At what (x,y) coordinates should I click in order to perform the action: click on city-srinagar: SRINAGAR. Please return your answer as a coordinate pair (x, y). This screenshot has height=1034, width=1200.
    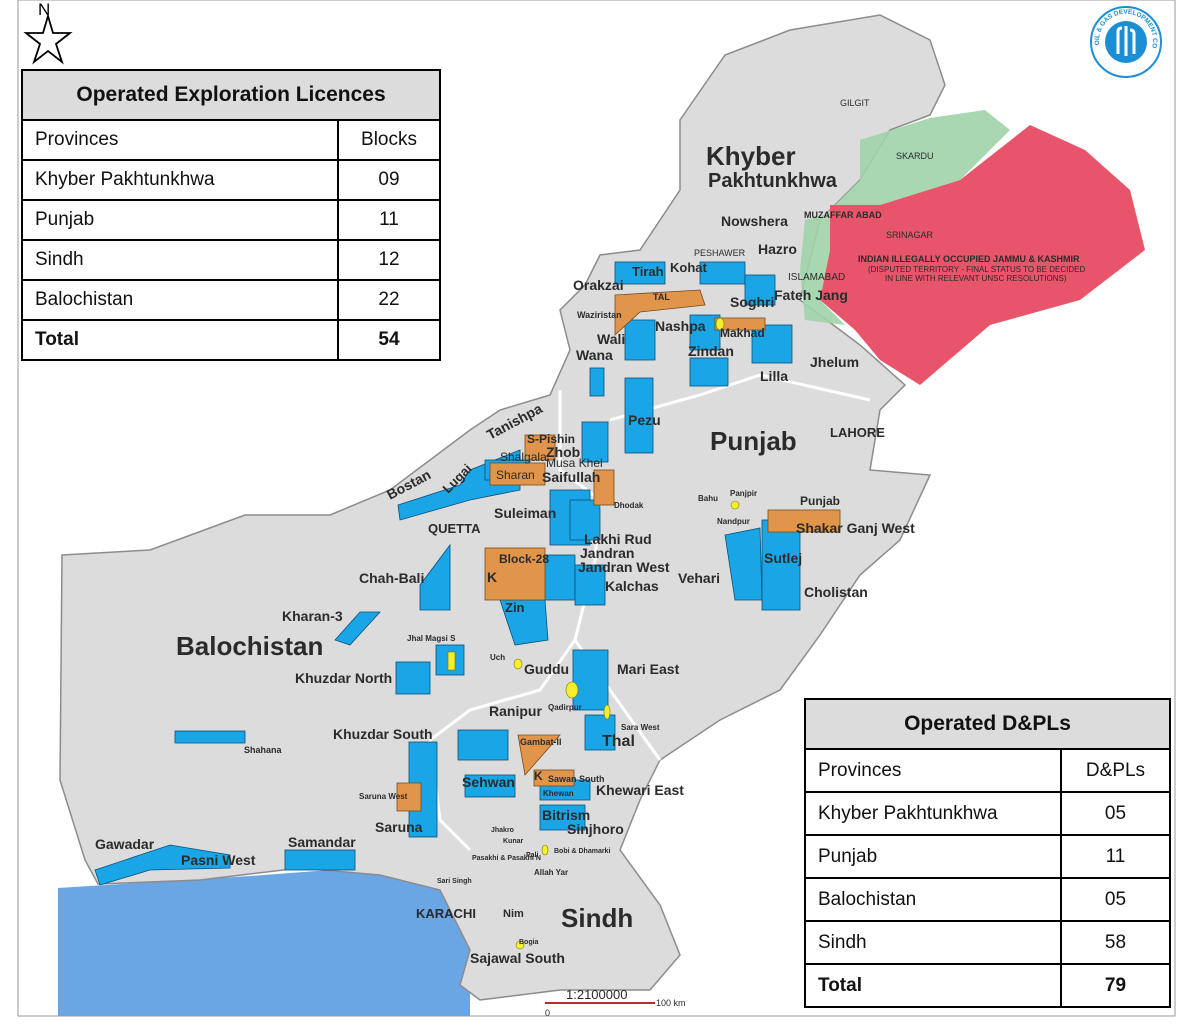
    Looking at the image, I should click on (910, 235).